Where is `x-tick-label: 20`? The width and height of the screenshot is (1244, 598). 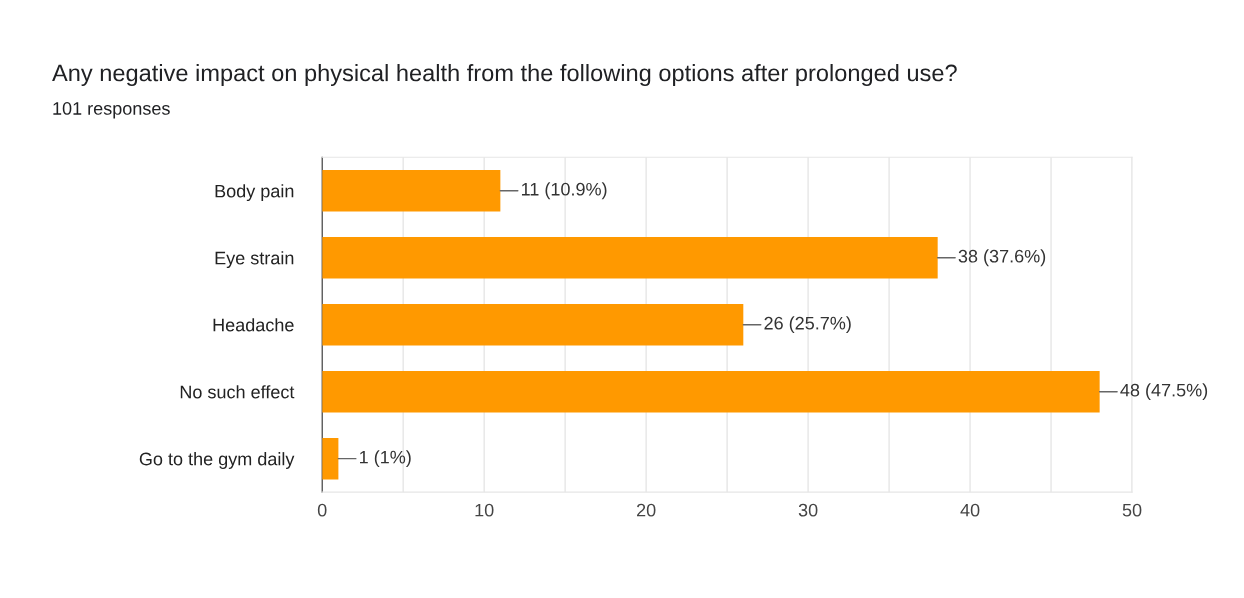
x-tick-label: 20 is located at coordinates (646, 510).